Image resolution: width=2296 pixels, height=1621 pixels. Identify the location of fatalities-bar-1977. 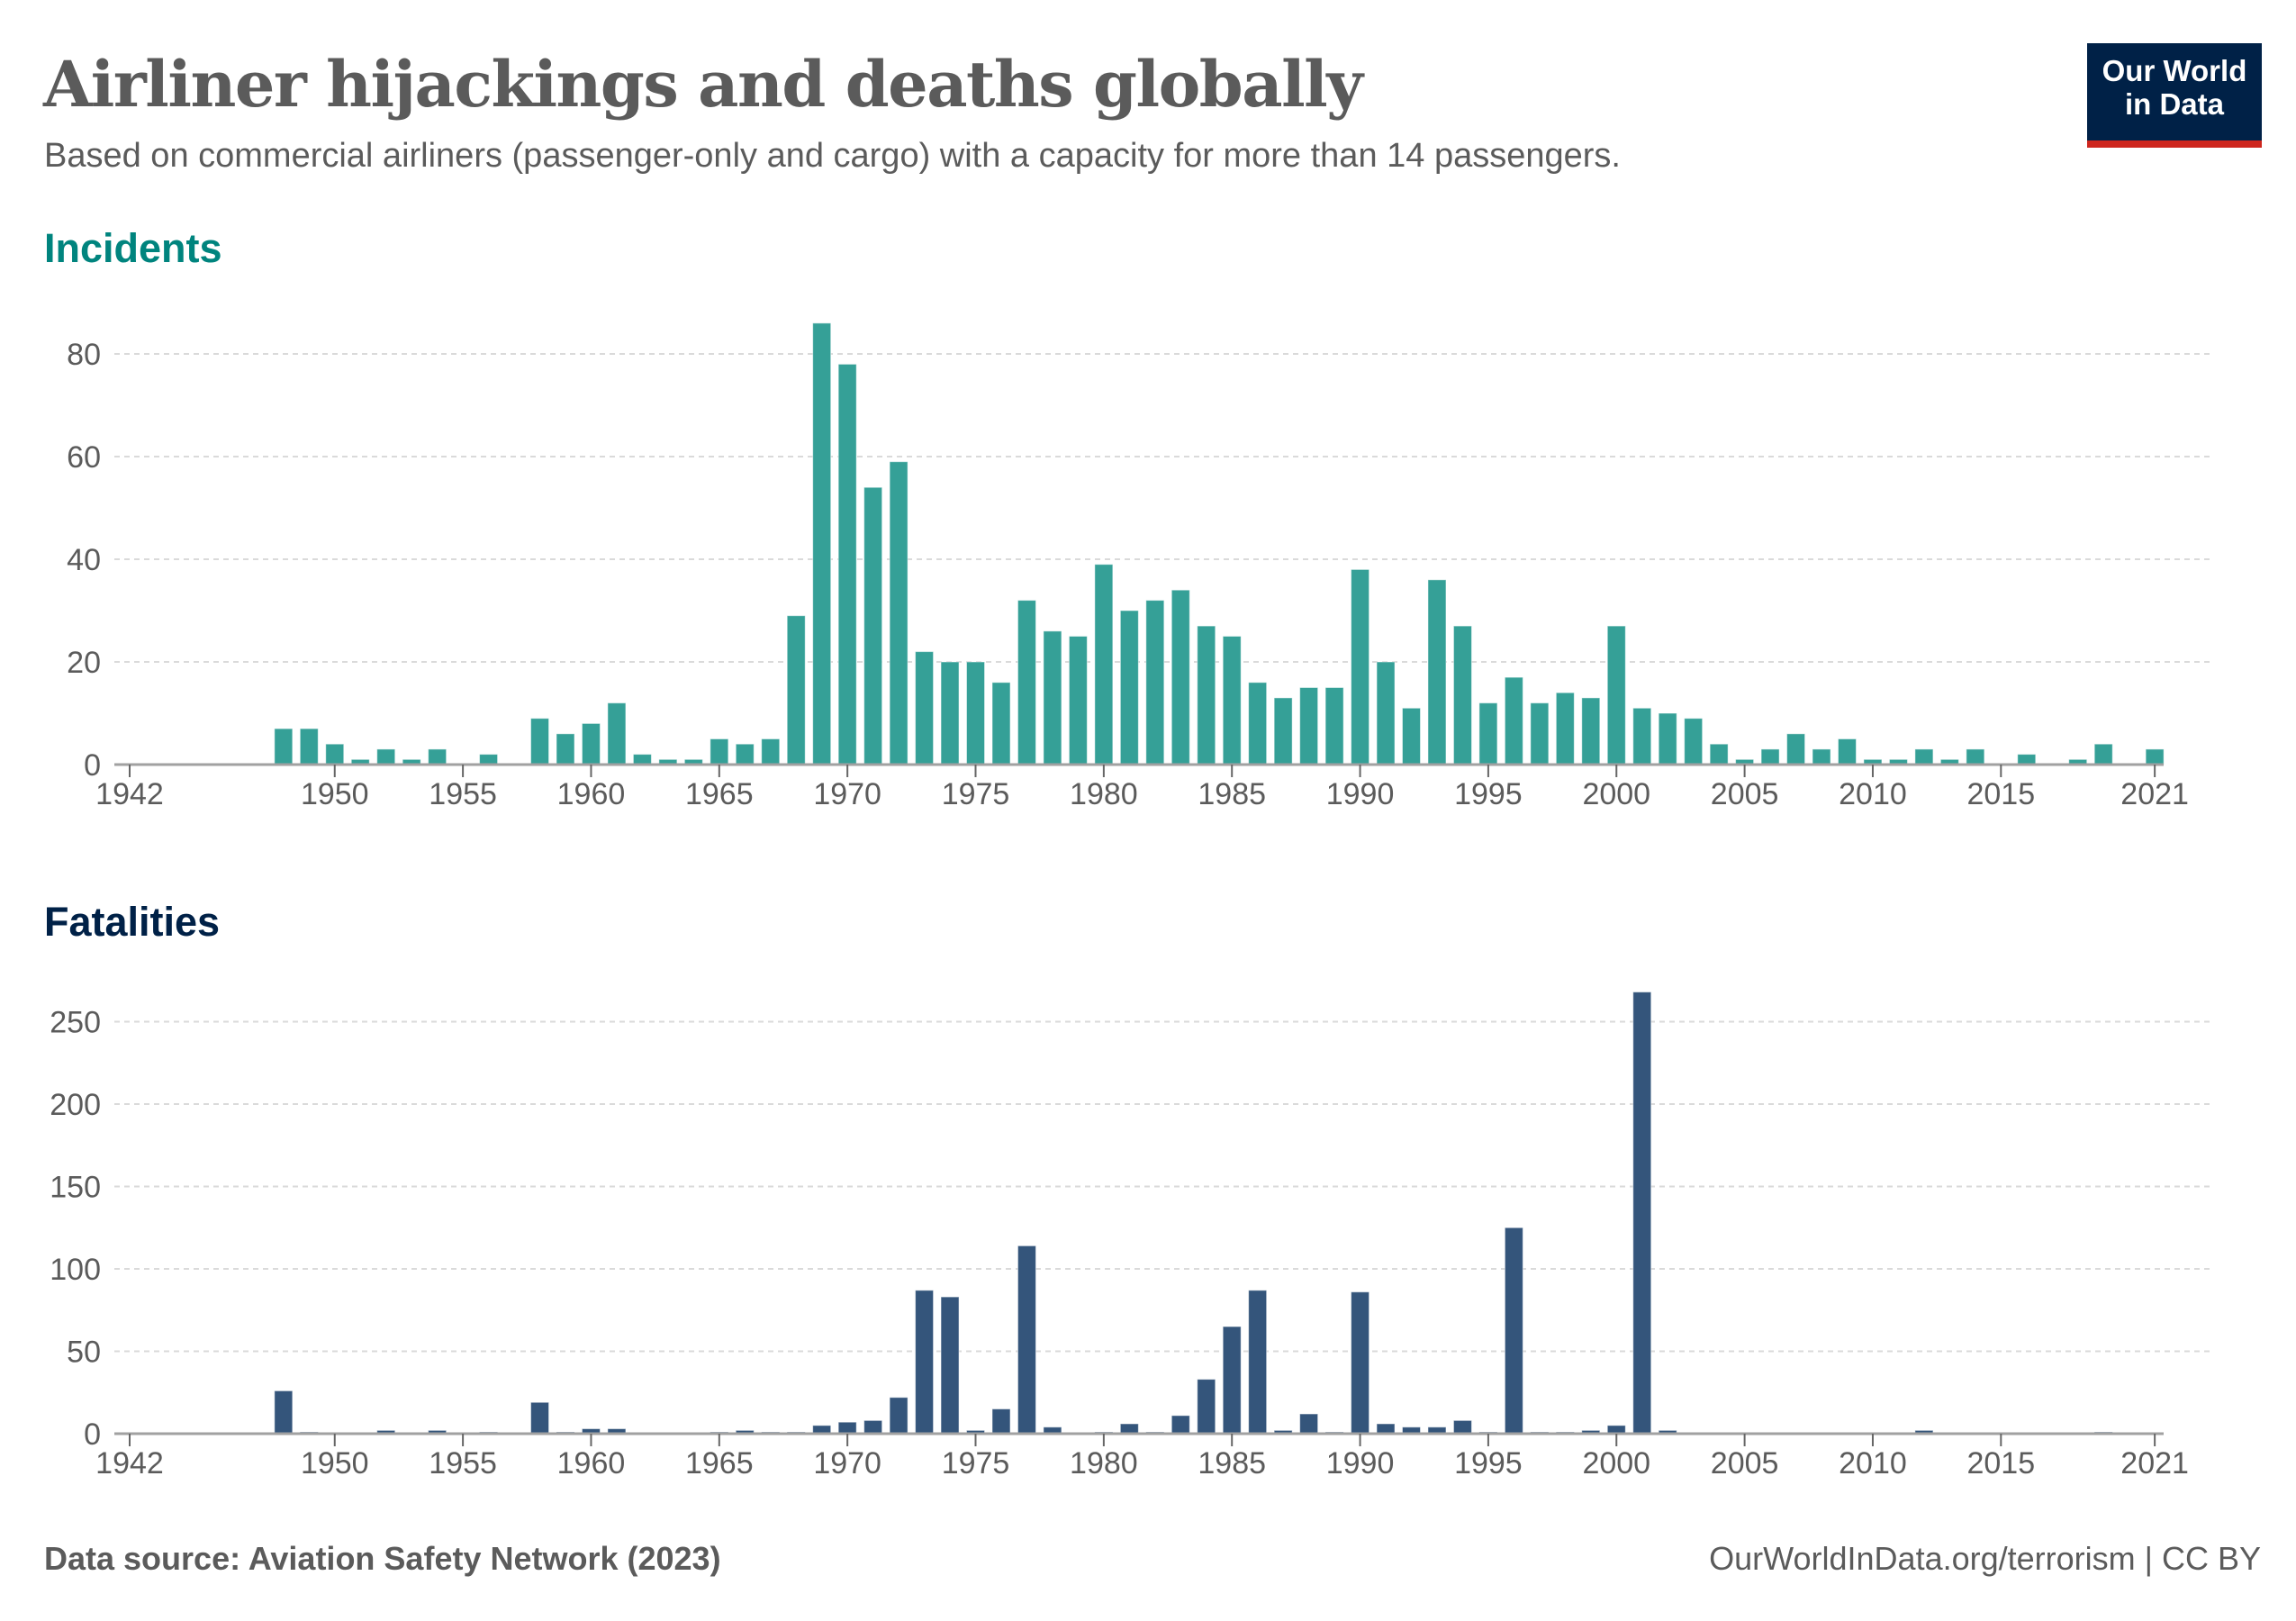
(1026, 1340).